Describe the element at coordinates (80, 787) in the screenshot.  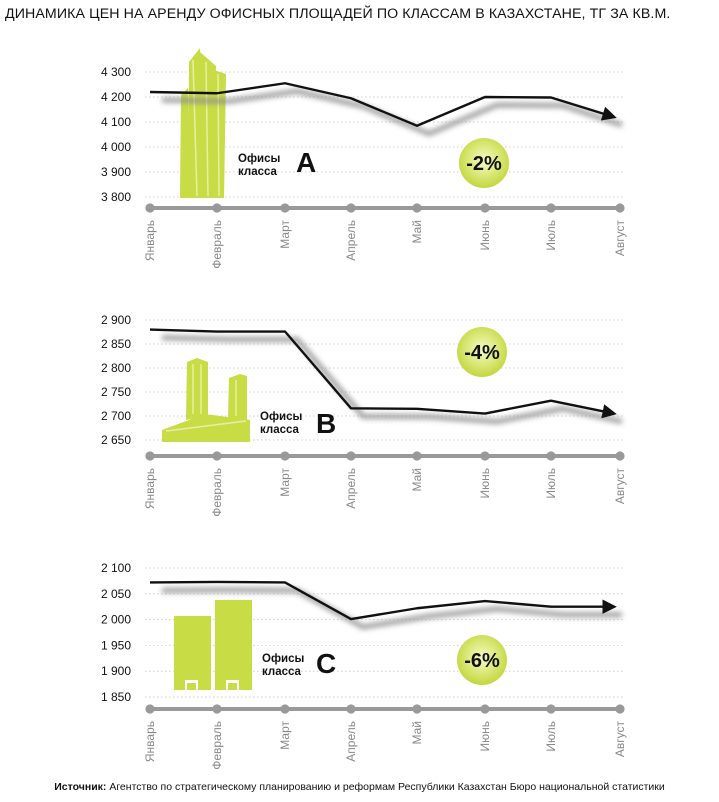
I see `source-label: Источник:` at that location.